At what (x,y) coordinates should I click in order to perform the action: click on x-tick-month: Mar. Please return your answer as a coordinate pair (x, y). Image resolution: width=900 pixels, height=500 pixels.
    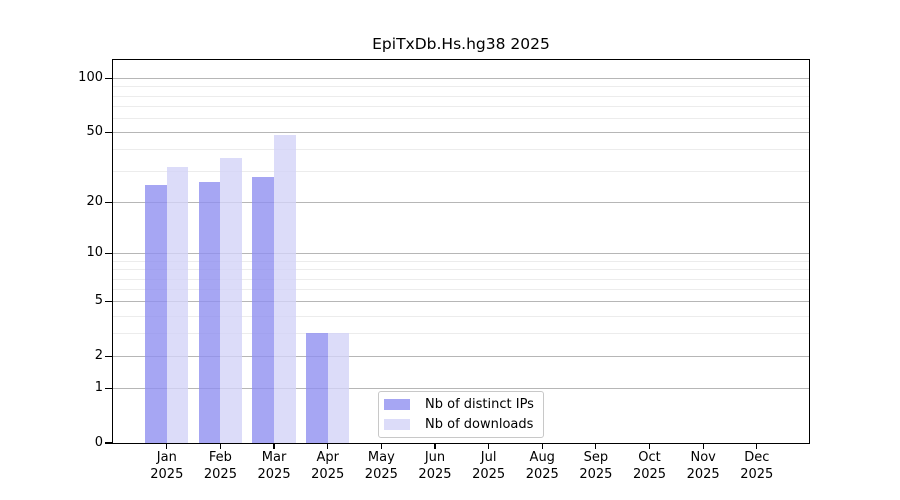
    Looking at the image, I should click on (274, 457).